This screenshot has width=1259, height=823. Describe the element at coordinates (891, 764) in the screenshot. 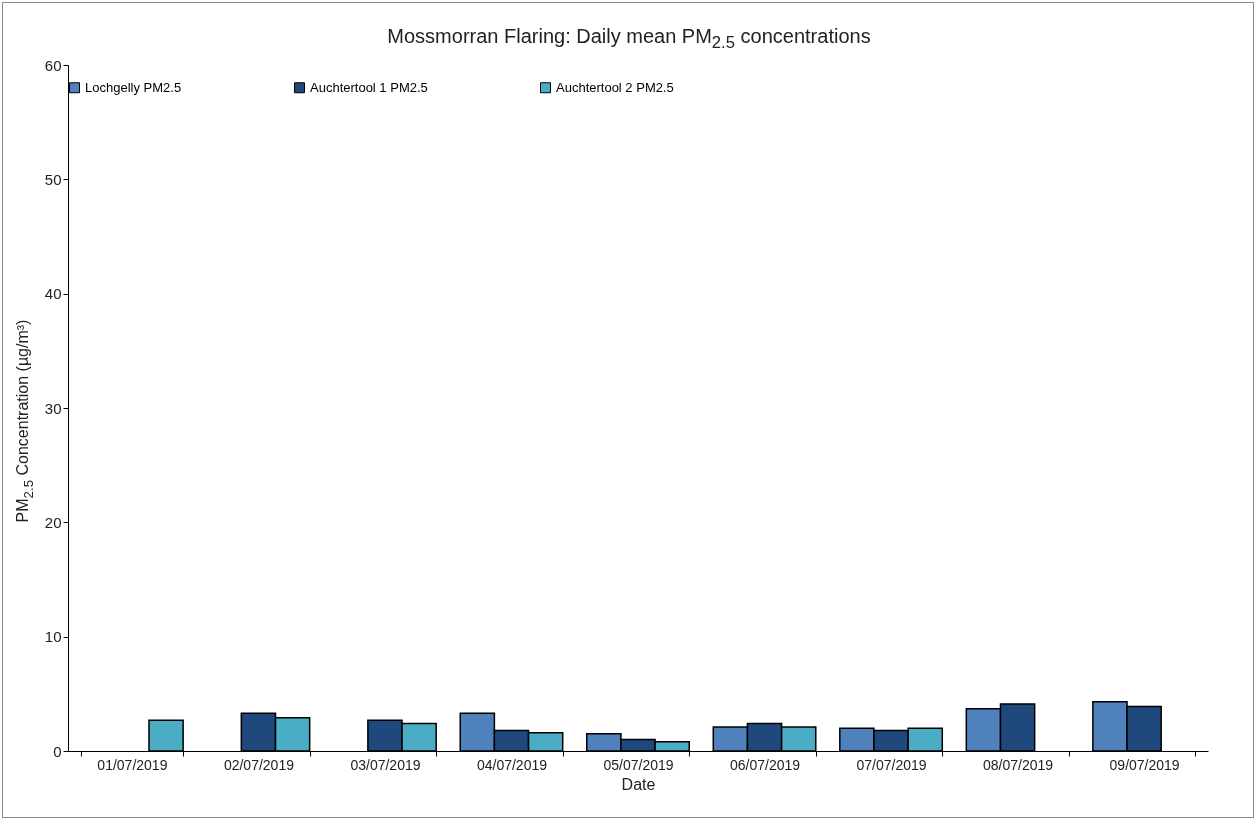

I see `x-tick-label: 07/07/2019` at that location.